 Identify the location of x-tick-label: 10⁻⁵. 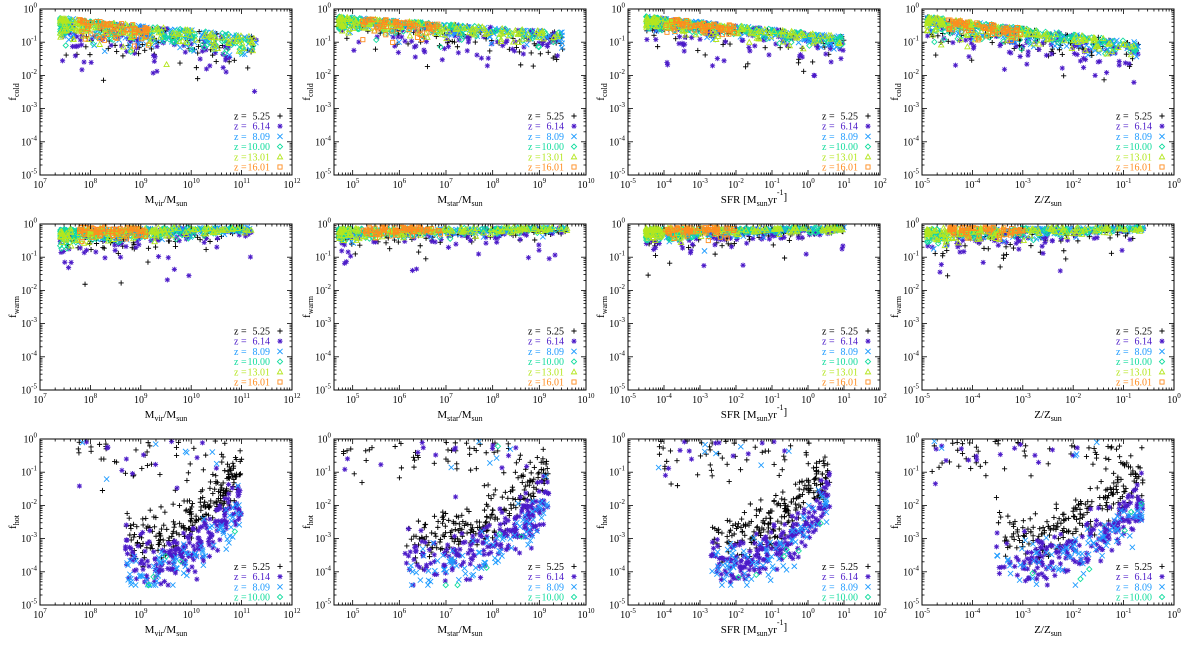
(628, 184).